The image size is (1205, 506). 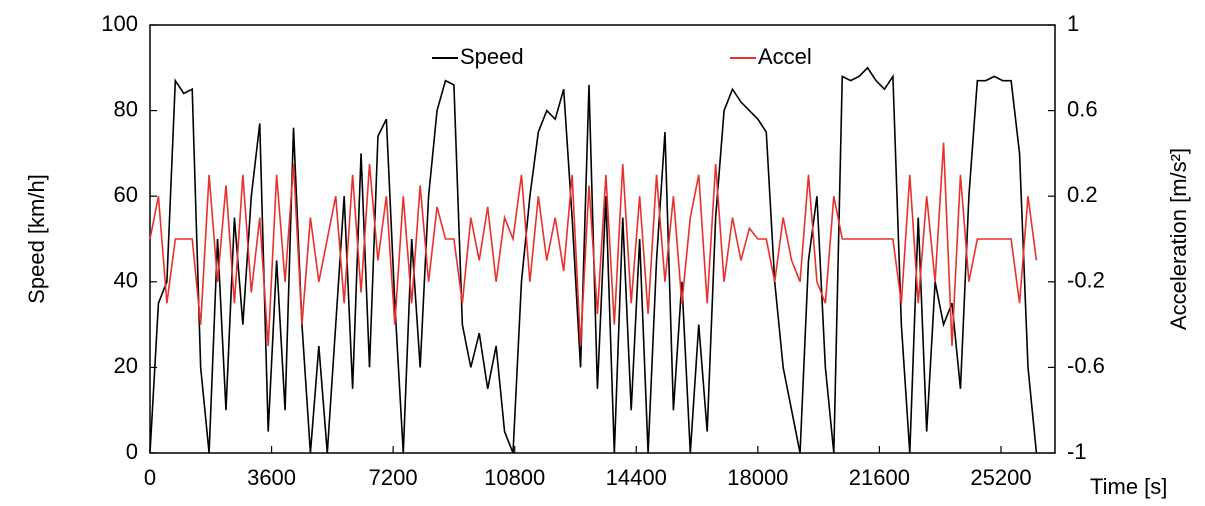 What do you see at coordinates (1077, 451) in the screenshot?
I see `y2-tick-label: -1` at bounding box center [1077, 451].